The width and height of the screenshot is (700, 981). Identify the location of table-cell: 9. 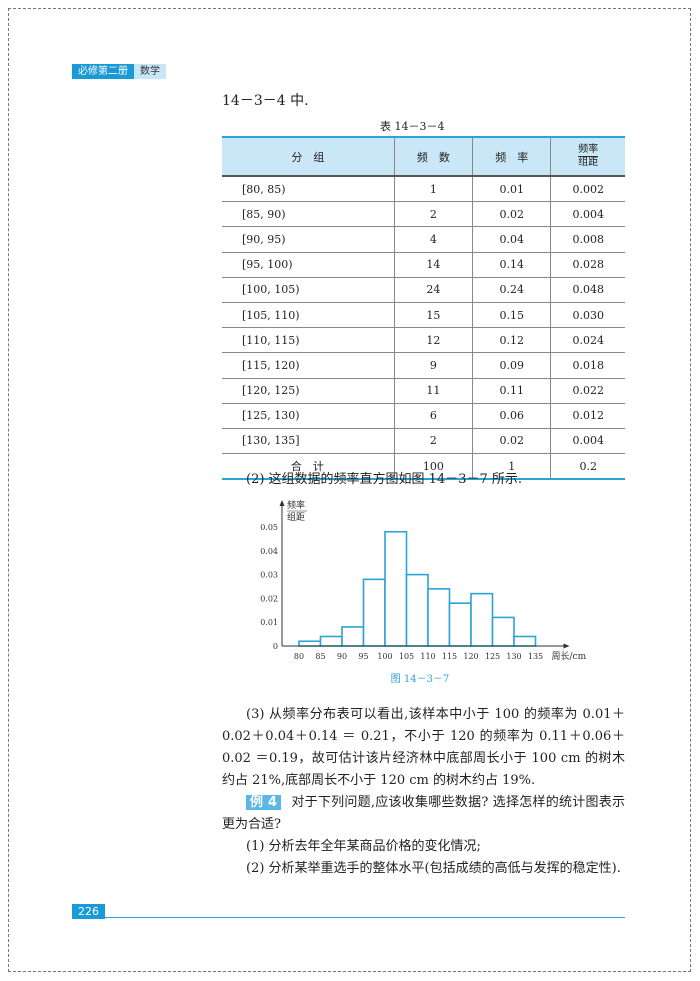
(433, 365).